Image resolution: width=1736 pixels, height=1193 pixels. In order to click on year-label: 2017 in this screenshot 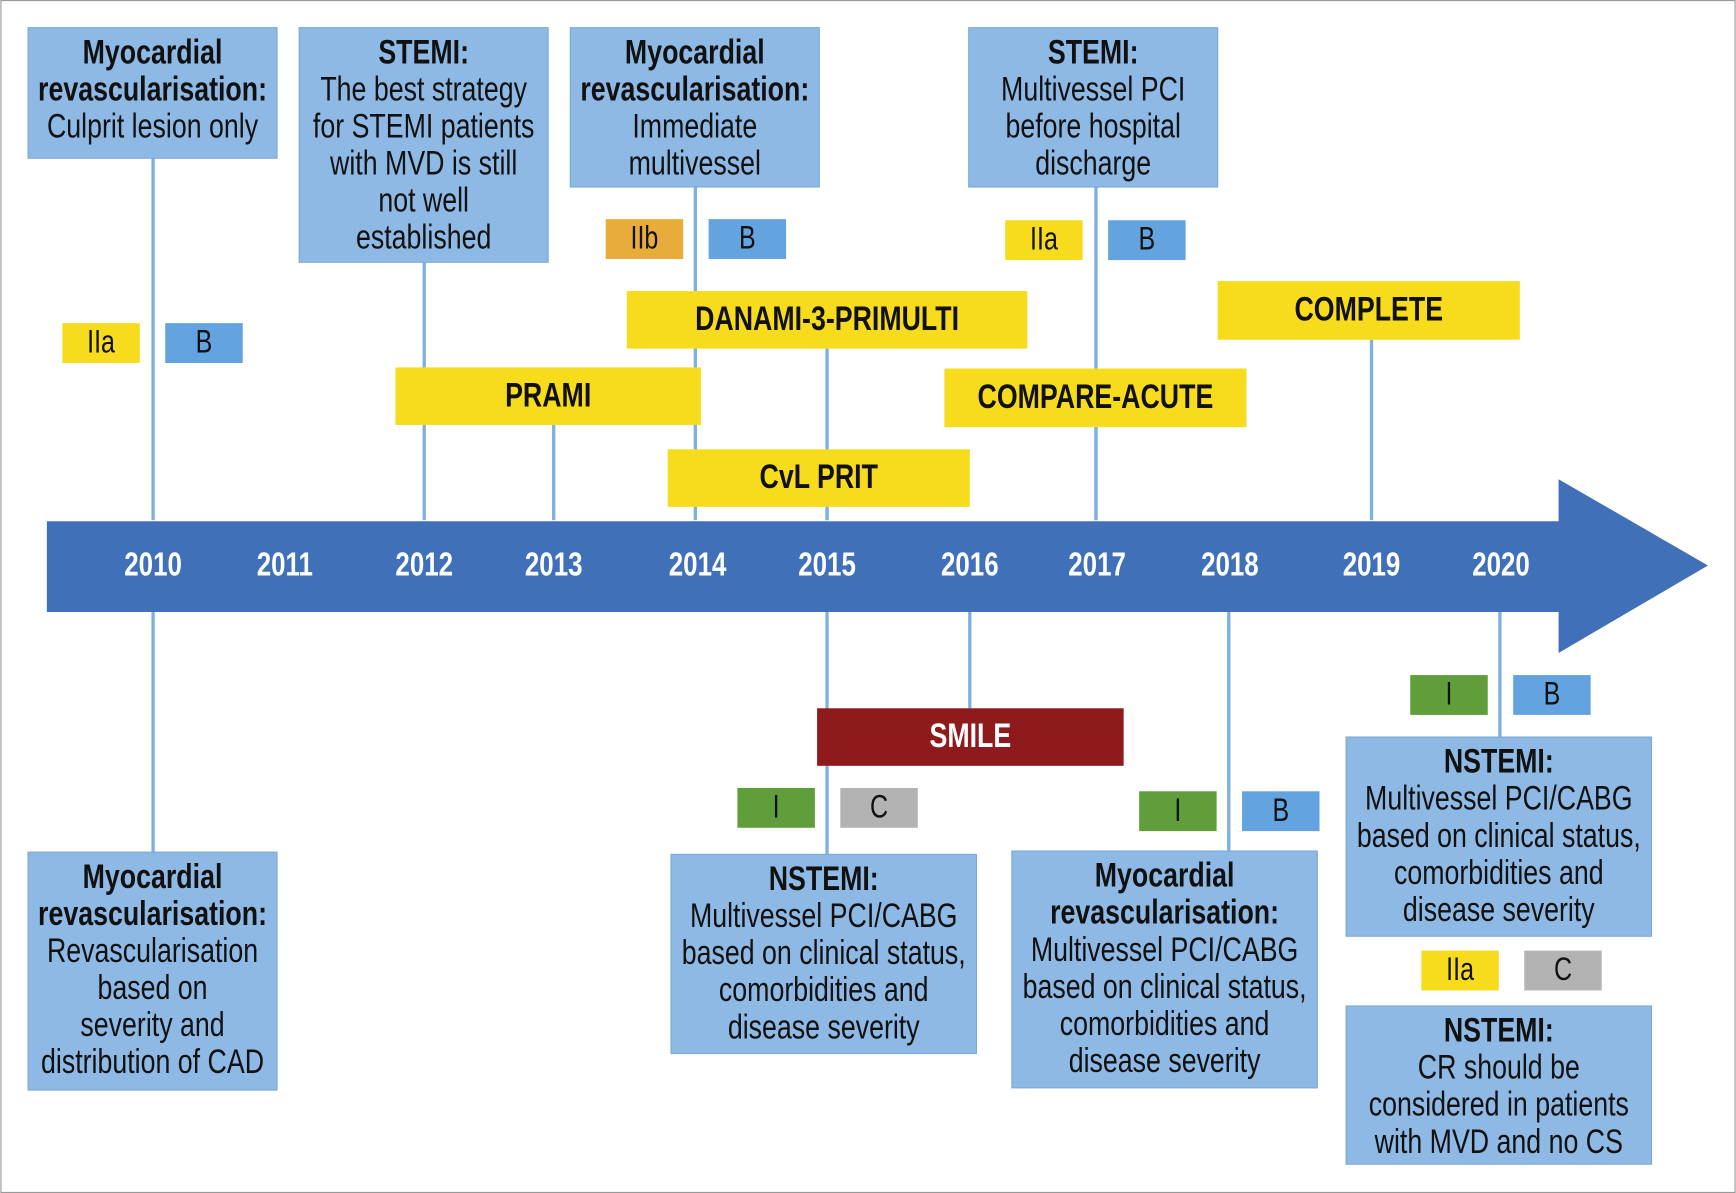, I will do `click(1097, 564)`.